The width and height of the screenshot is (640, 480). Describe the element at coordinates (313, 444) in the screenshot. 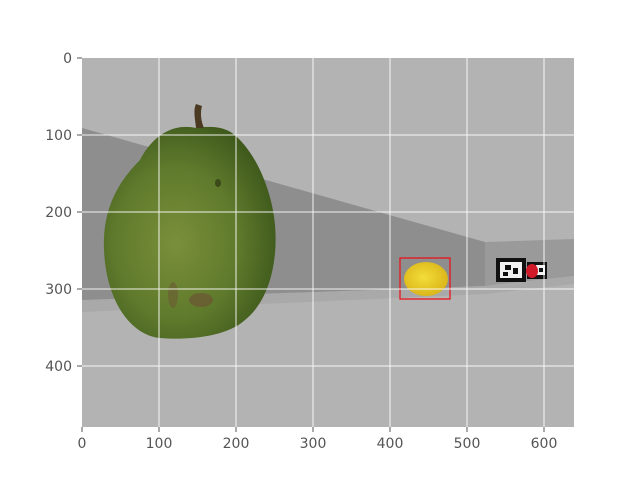

I see `x-tick-label: 300` at that location.